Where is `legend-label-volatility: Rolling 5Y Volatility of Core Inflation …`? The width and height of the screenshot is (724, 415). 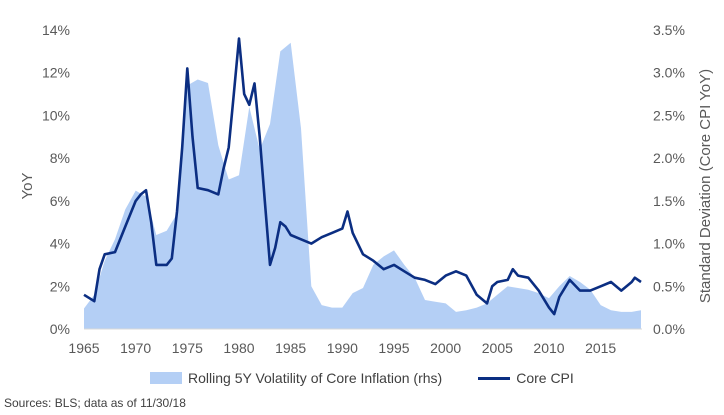
legend-label-volatility: Rolling 5Y Volatility of Core Inflation … is located at coordinates (315, 378).